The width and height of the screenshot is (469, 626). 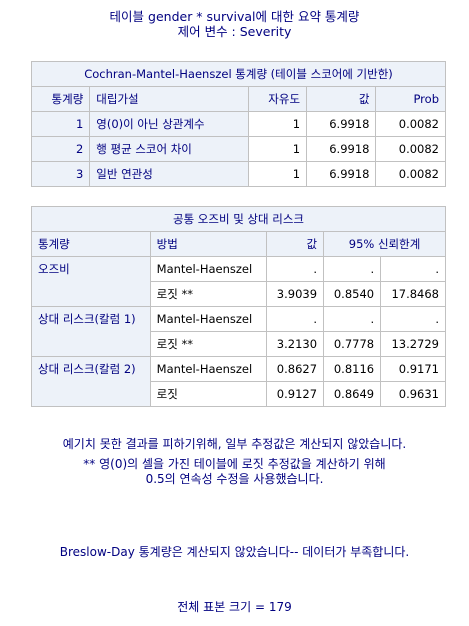 I want to click on value-cell: 0.8627, so click(x=295, y=369).